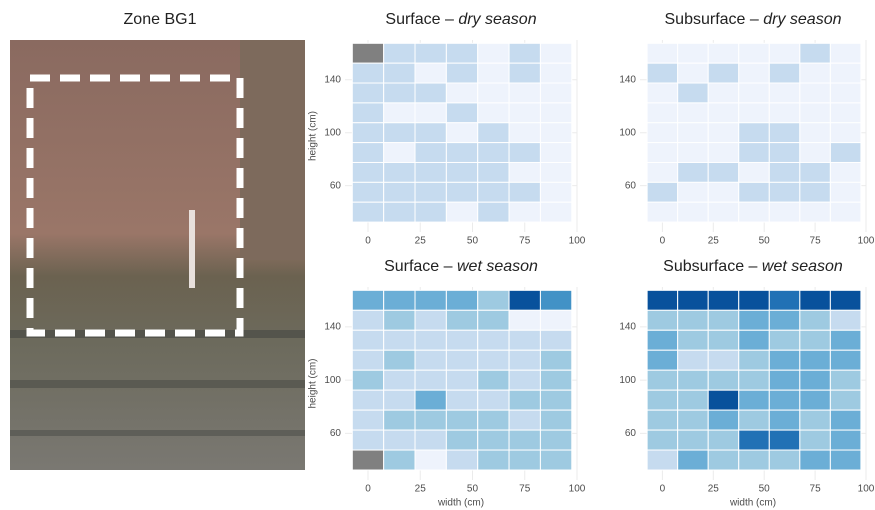  Describe the element at coordinates (714, 19) in the screenshot. I see `title-text: Subsurface –` at that location.